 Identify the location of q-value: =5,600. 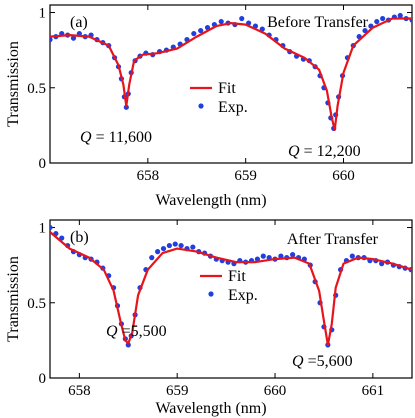
(328, 361).